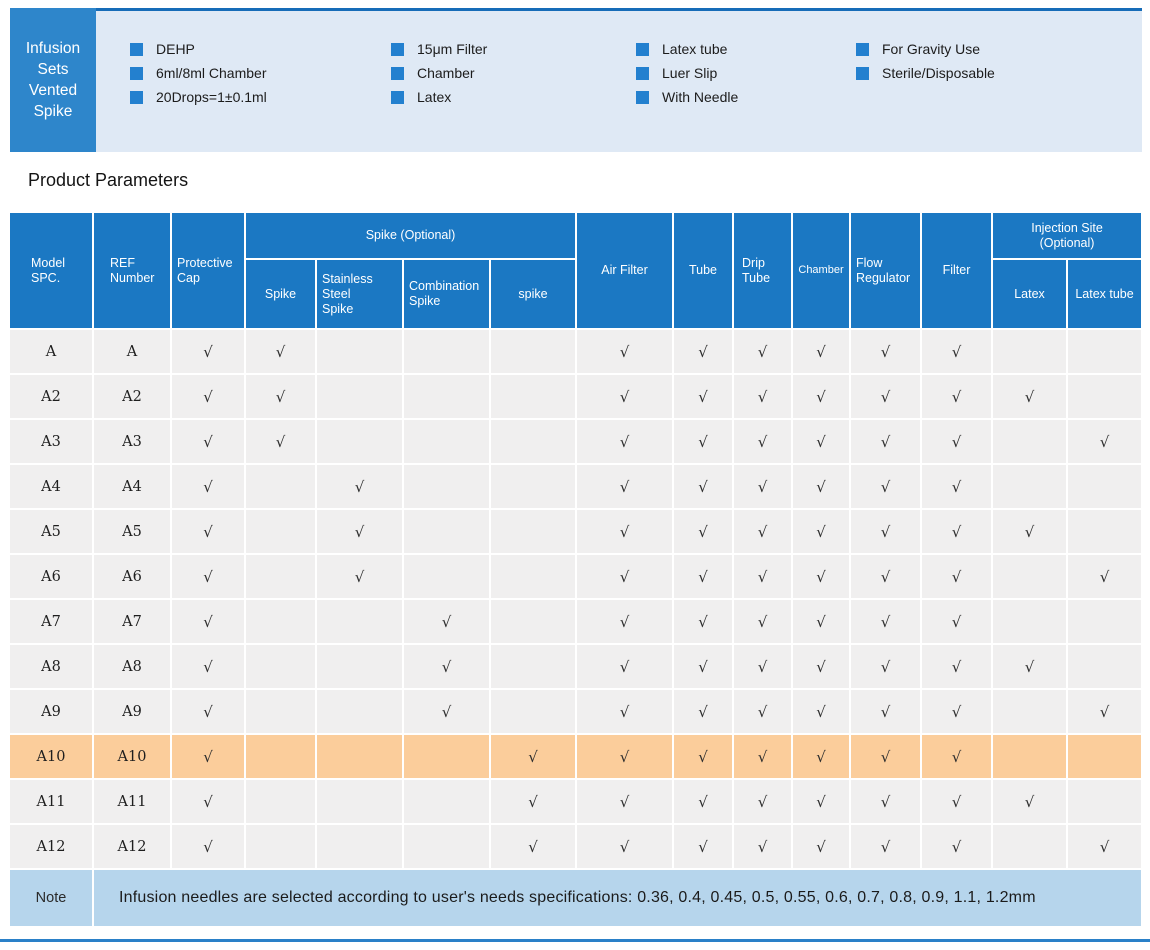  Describe the element at coordinates (576, 621) in the screenshot. I see `table-row: A7 A7 √ √ √ √ √ √ √ √` at that location.